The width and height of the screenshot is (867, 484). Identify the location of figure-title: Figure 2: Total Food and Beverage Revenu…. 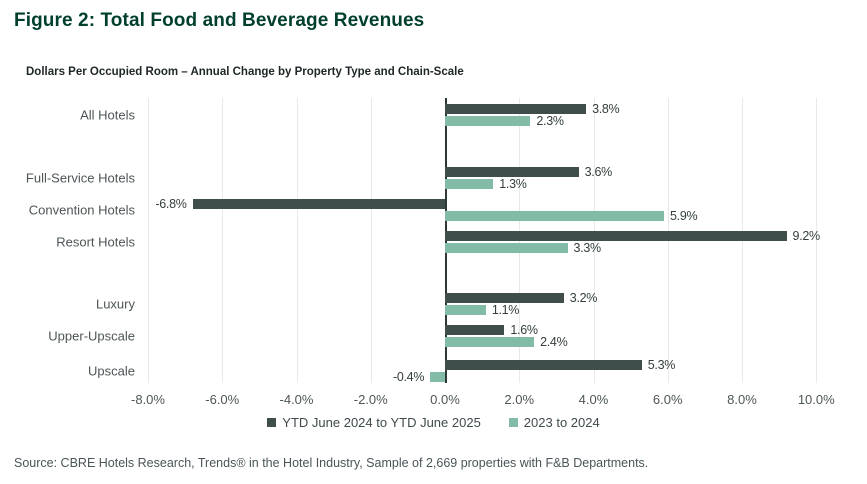
(219, 20).